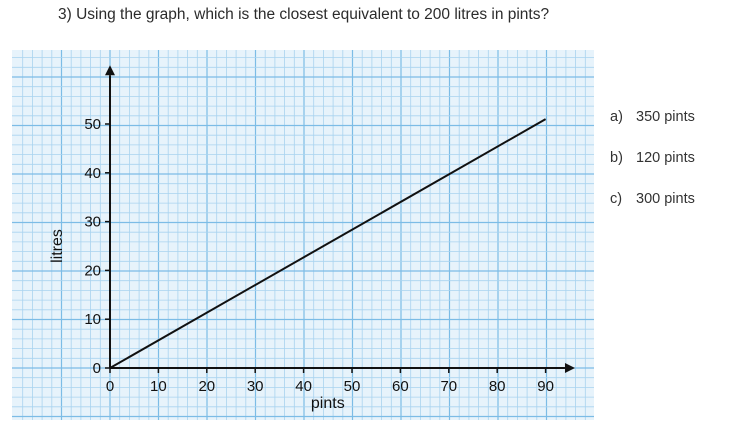 The height and width of the screenshot is (434, 740). What do you see at coordinates (92, 124) in the screenshot?
I see `y-tick-label: 50` at bounding box center [92, 124].